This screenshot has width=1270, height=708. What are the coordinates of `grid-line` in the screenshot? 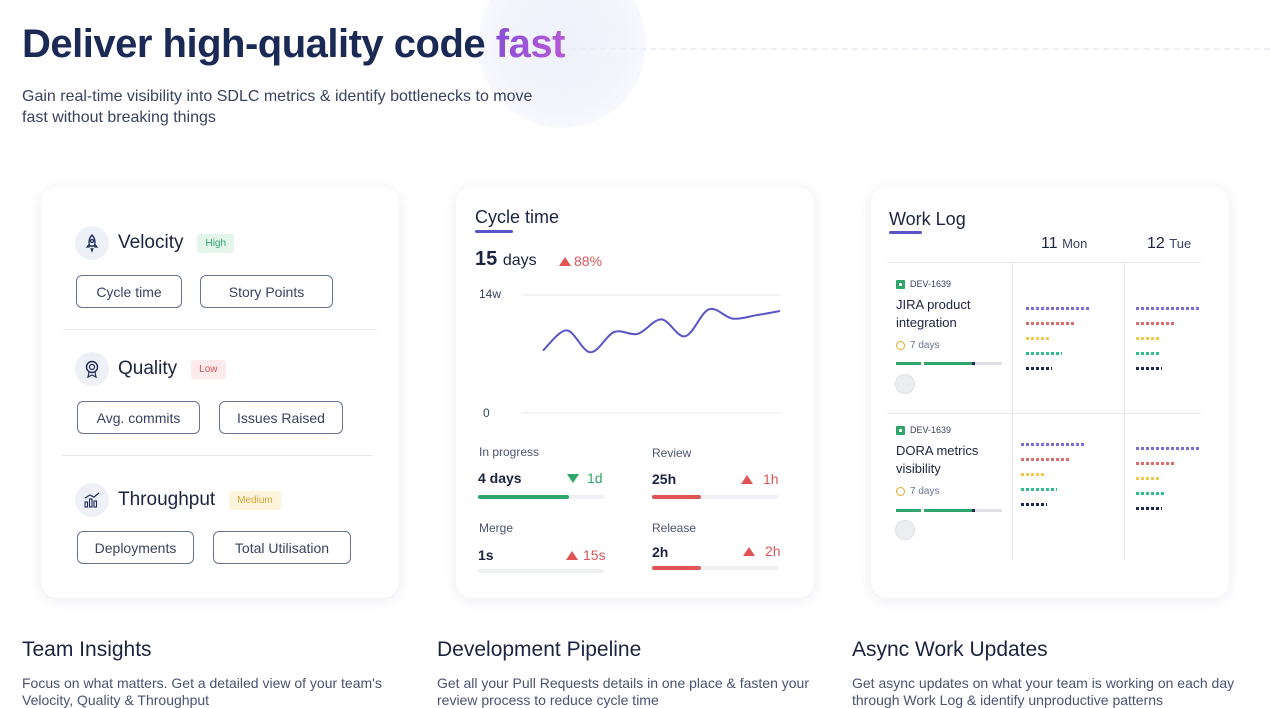 It's located at (1044, 262).